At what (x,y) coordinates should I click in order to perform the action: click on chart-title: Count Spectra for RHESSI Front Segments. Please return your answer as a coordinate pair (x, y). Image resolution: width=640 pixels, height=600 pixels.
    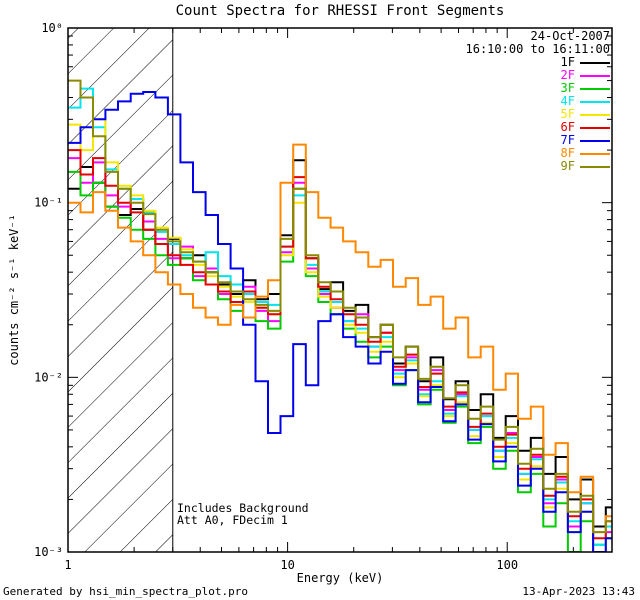
    Looking at the image, I should click on (340, 11).